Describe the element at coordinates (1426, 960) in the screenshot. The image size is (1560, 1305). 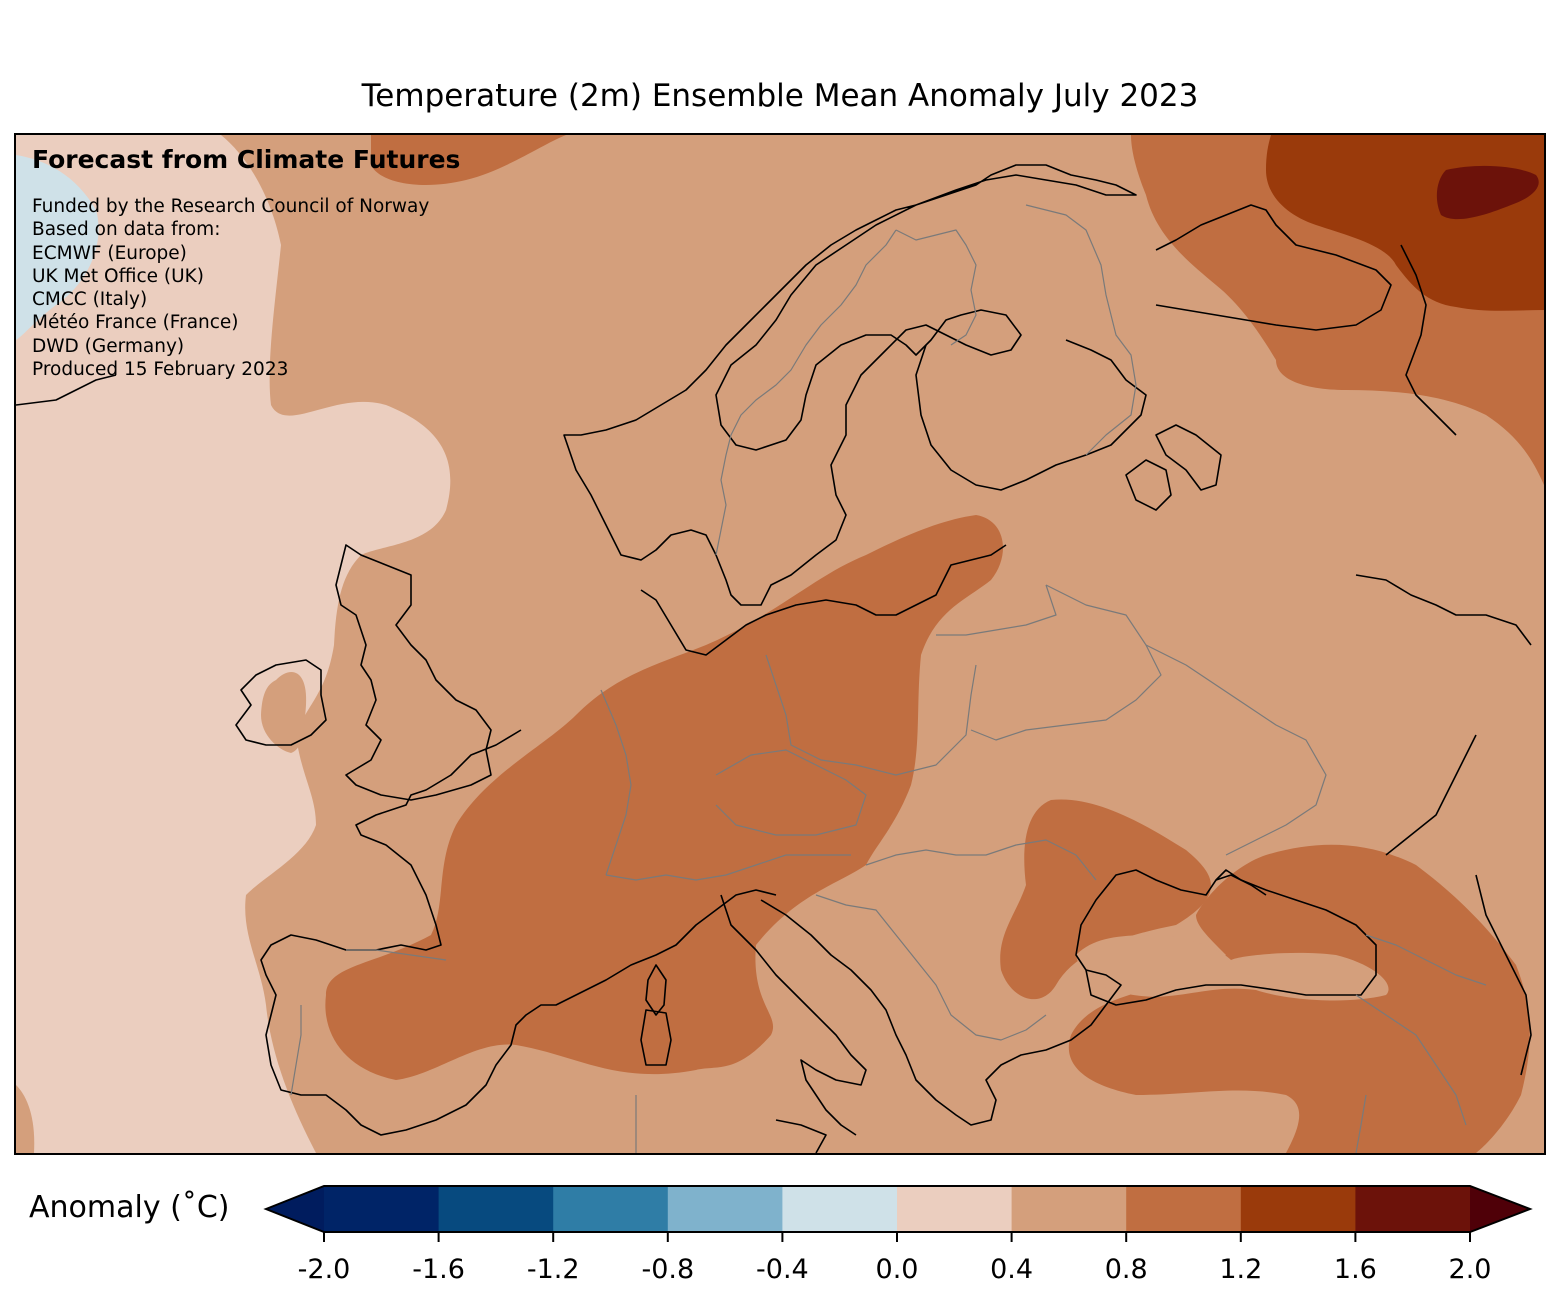
I see `border-caucasus` at that location.